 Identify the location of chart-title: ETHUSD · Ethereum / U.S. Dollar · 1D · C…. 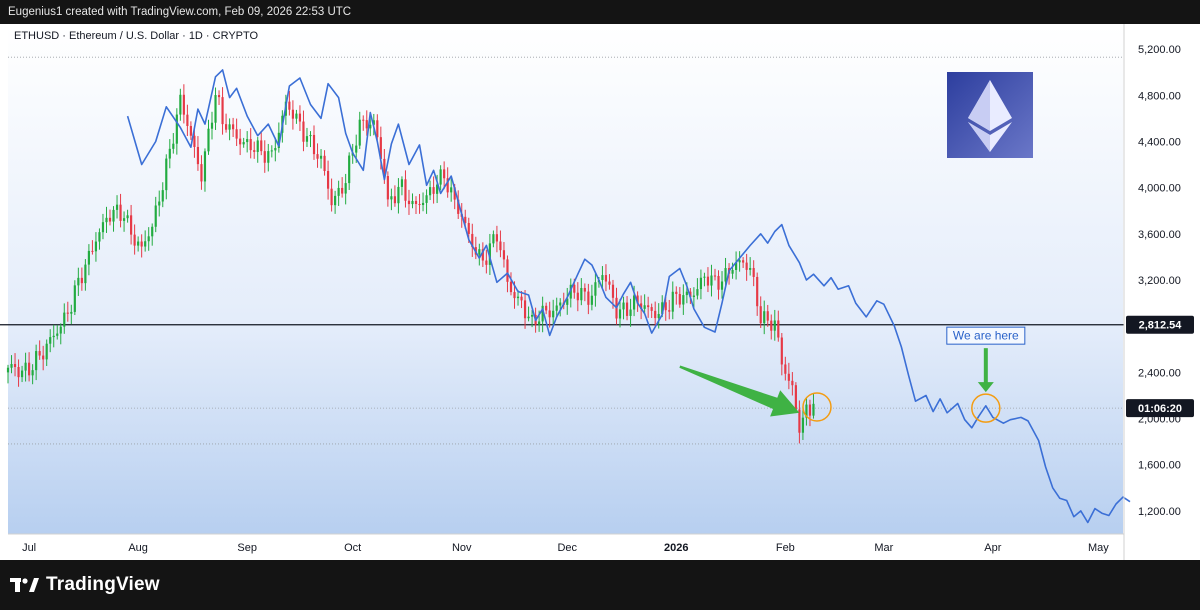
(136, 36).